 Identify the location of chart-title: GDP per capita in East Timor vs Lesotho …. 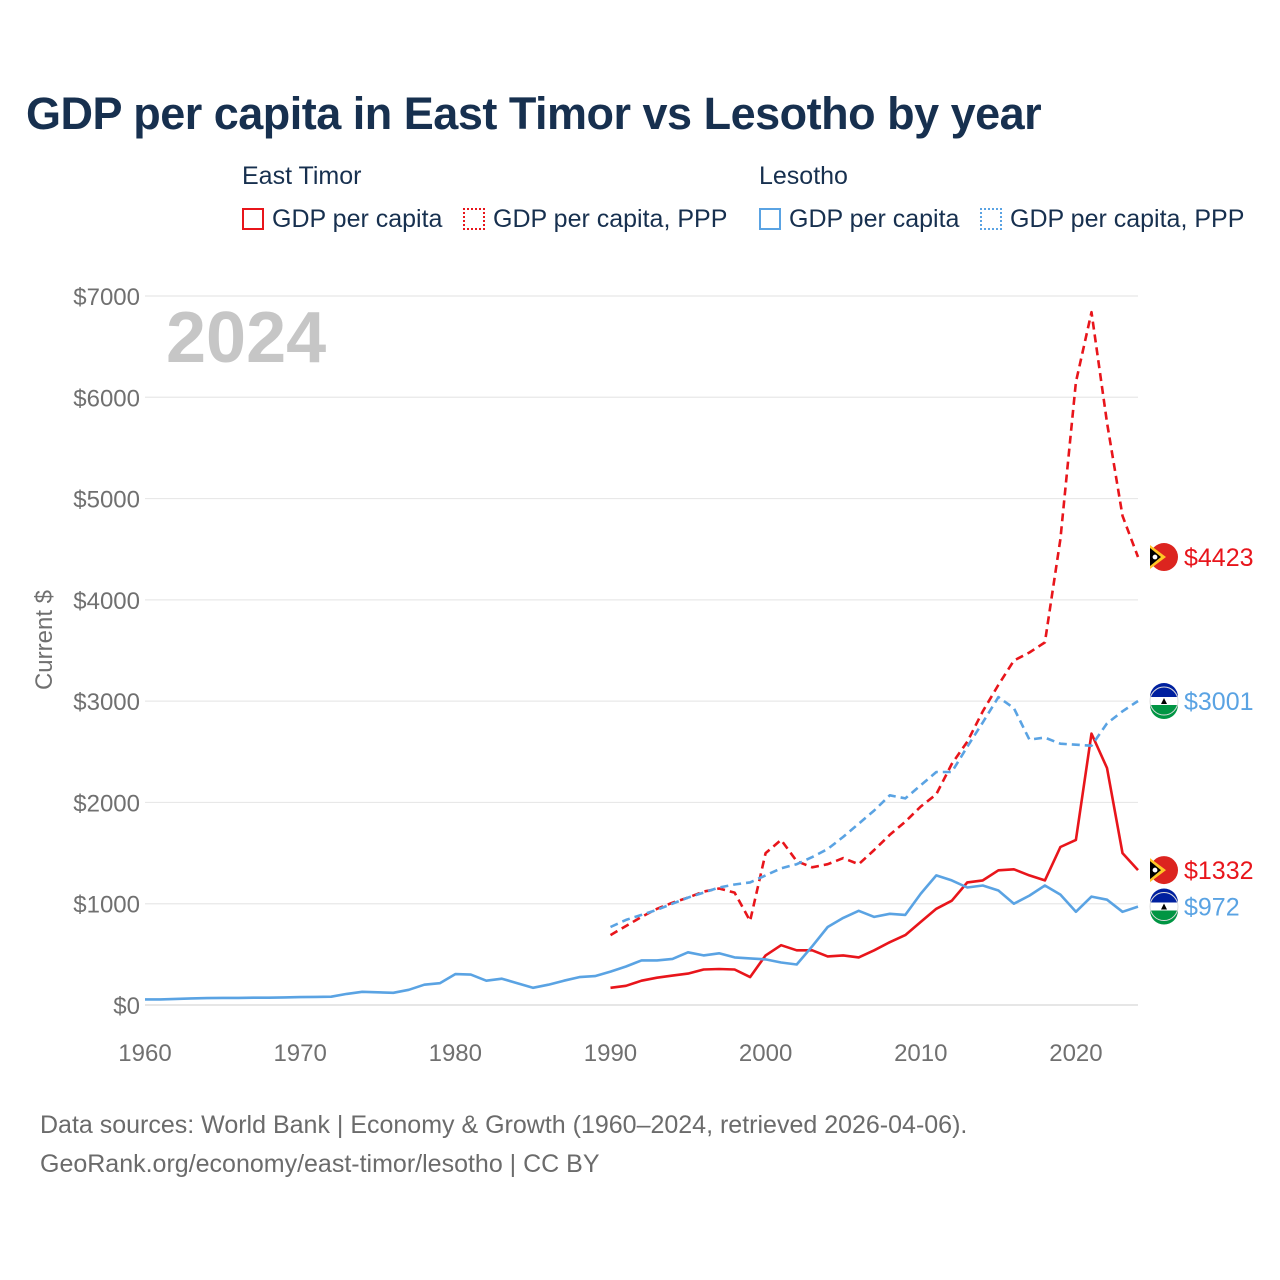
(534, 113).